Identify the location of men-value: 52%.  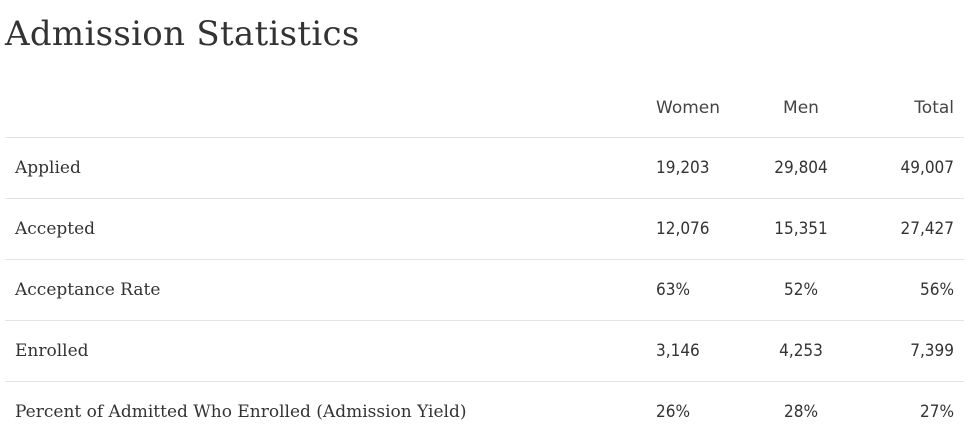
(801, 290).